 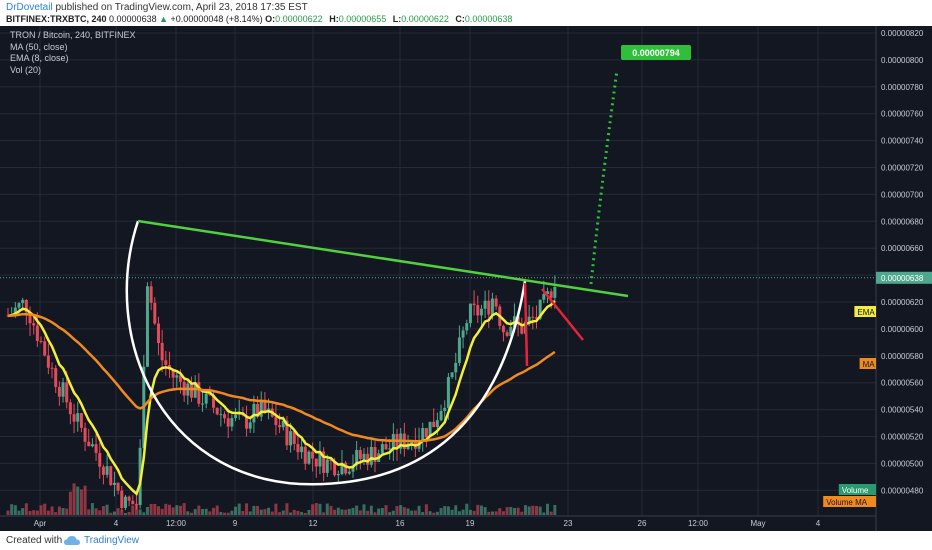 What do you see at coordinates (902, 356) in the screenshot?
I see `y-tick-label: 0.00000580` at bounding box center [902, 356].